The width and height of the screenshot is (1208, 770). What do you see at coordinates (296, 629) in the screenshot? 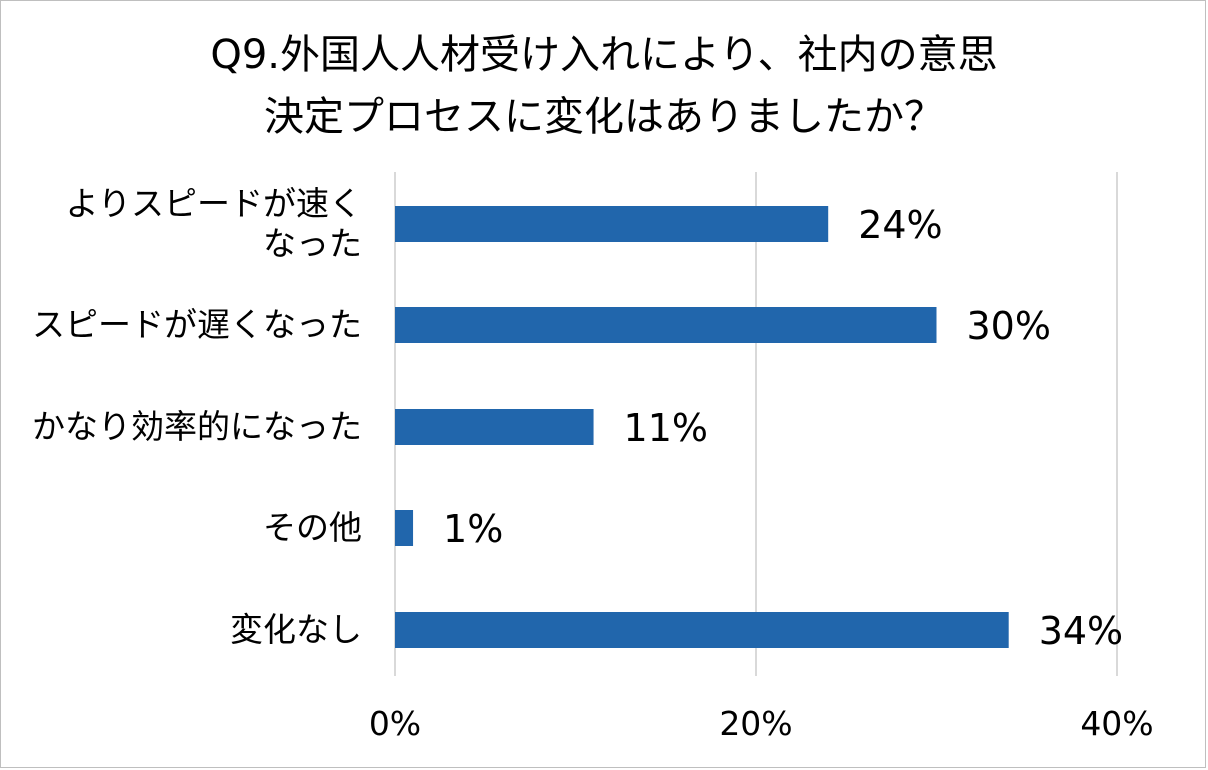
I see `category-label-4: 変化なし` at bounding box center [296, 629].